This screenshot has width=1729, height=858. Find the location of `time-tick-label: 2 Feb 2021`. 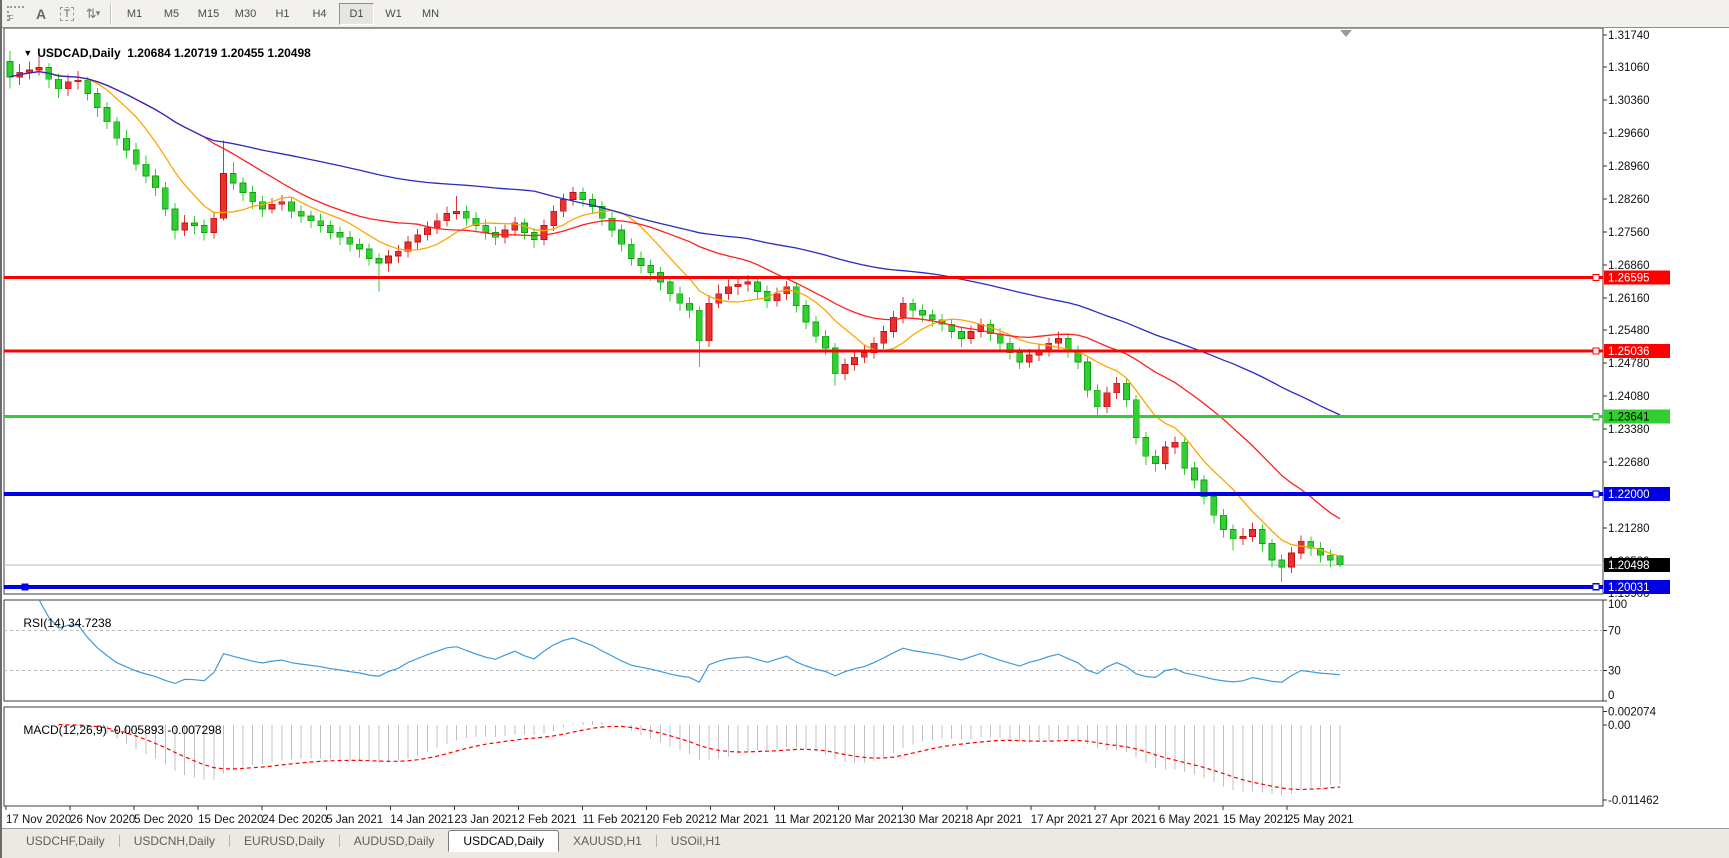

time-tick-label: 2 Feb 2021 is located at coordinates (547, 820).